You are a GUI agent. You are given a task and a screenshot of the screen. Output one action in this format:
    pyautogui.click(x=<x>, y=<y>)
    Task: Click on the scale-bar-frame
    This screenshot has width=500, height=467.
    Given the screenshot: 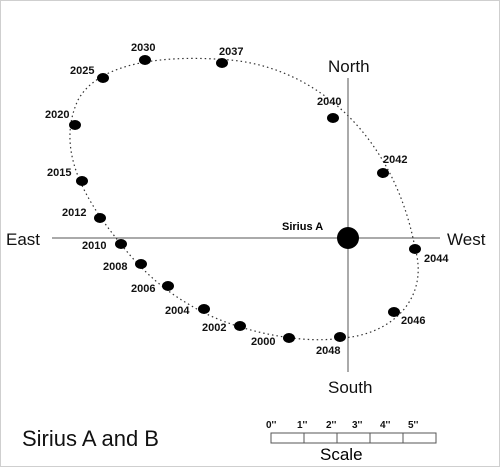 What is the action you would take?
    pyautogui.click(x=353, y=438)
    